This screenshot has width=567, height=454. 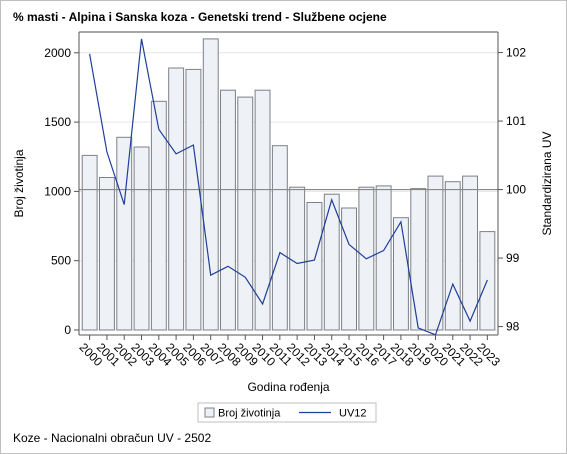 I want to click on legend-box, so click(x=287, y=412).